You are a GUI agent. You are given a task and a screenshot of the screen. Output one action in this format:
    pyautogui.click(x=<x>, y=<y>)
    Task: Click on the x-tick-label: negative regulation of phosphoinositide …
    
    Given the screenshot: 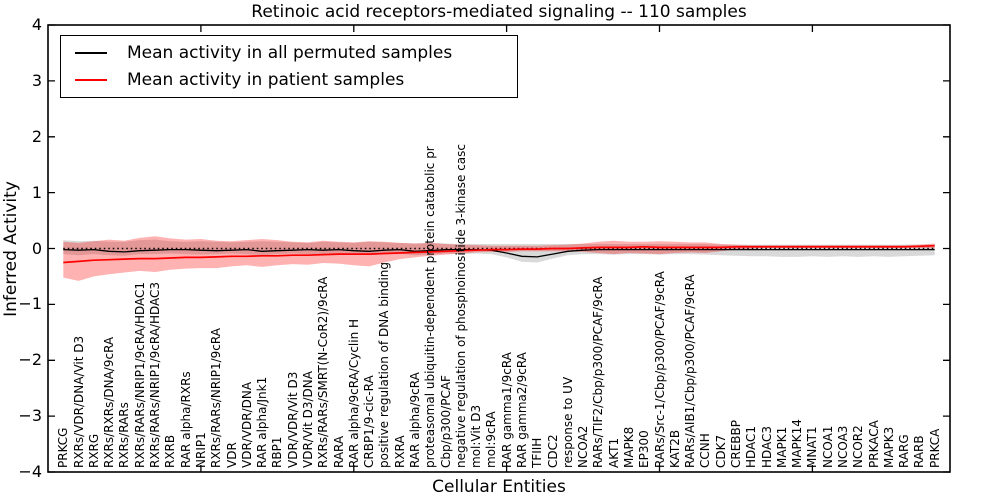 What is the action you would take?
    pyautogui.click(x=460, y=306)
    